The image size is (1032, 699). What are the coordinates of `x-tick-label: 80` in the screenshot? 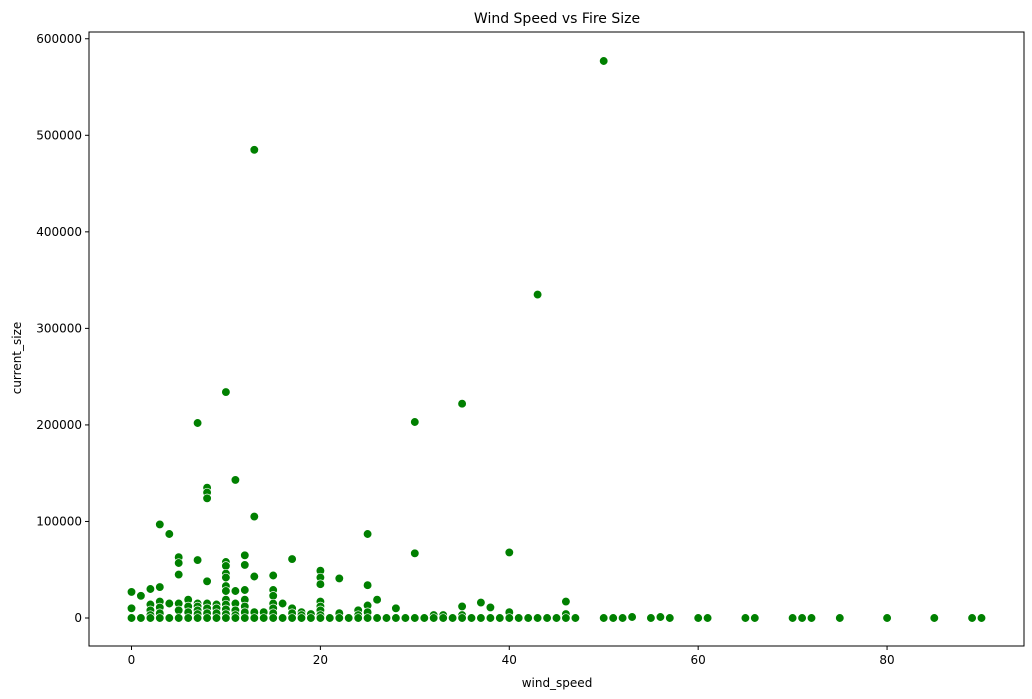 It's located at (886, 660).